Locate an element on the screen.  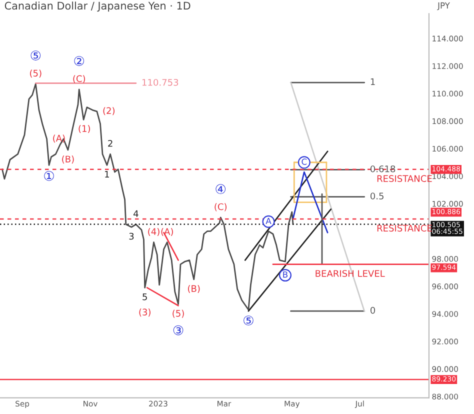
annotation: (2) is located at coordinates (109, 111).